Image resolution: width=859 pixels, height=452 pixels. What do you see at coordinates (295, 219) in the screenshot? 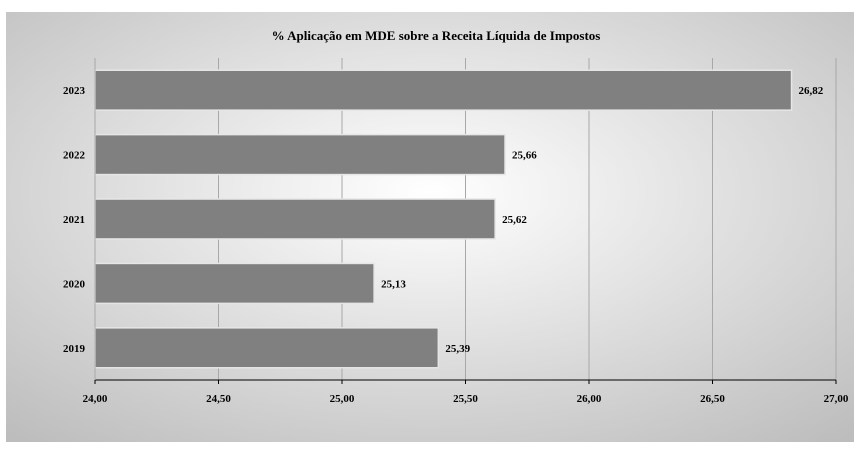
I see `bar-2021` at bounding box center [295, 219].